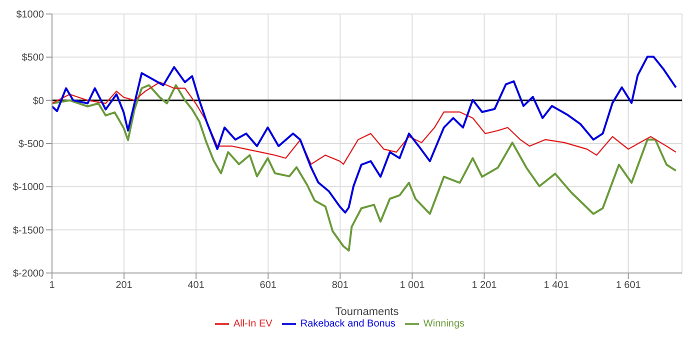 The height and width of the screenshot is (339, 700). What do you see at coordinates (340, 286) in the screenshot?
I see `x-tick-label: 801` at bounding box center [340, 286].